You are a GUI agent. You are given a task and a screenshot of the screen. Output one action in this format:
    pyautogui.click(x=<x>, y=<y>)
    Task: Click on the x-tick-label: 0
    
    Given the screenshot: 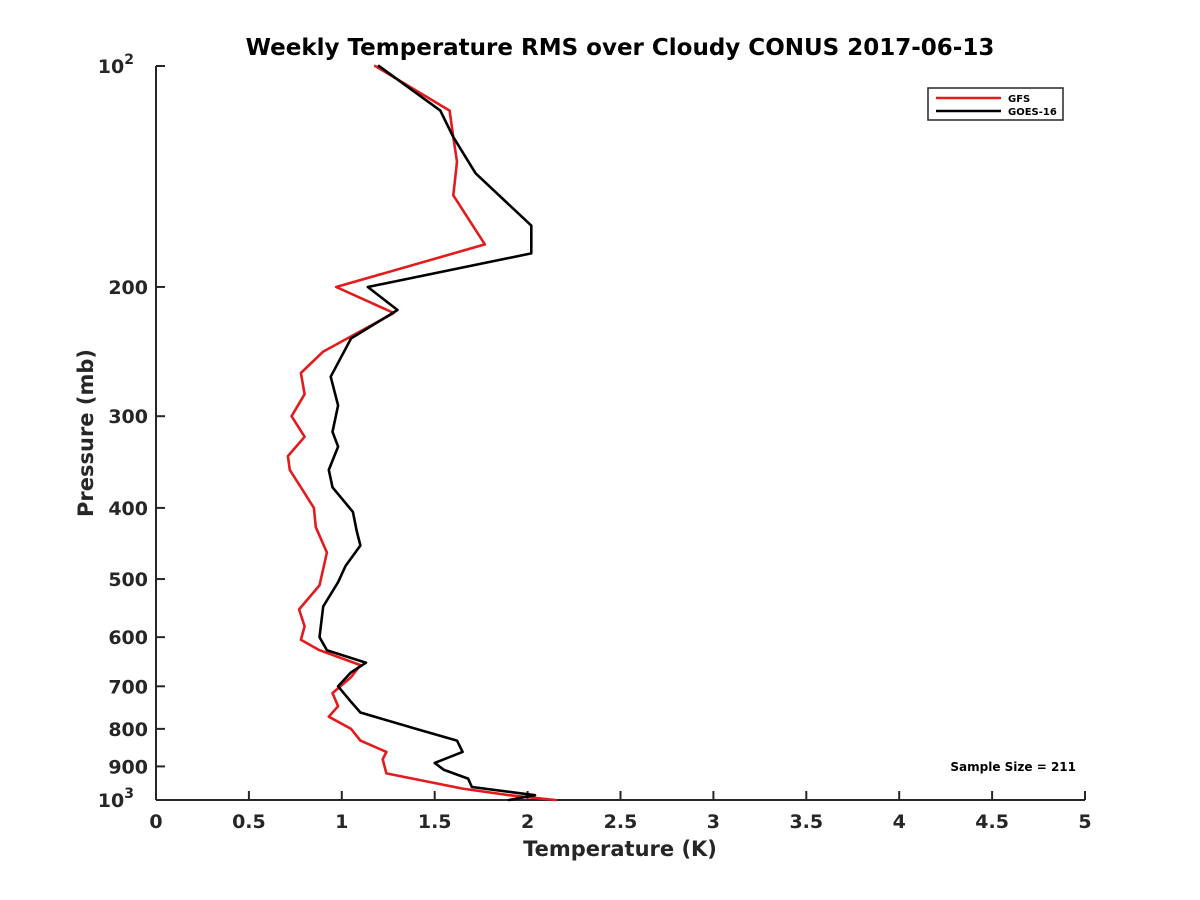 What is the action you would take?
    pyautogui.click(x=155, y=822)
    